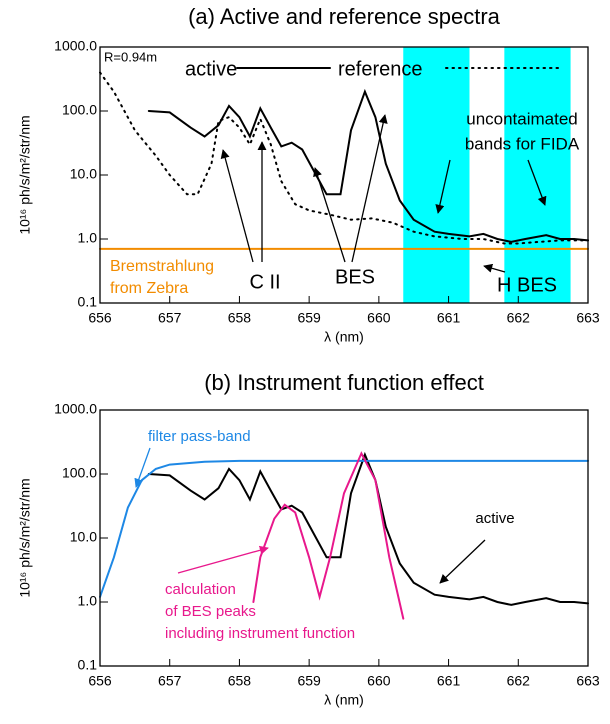  I want to click on annotation: R=0.94m, so click(130, 56).